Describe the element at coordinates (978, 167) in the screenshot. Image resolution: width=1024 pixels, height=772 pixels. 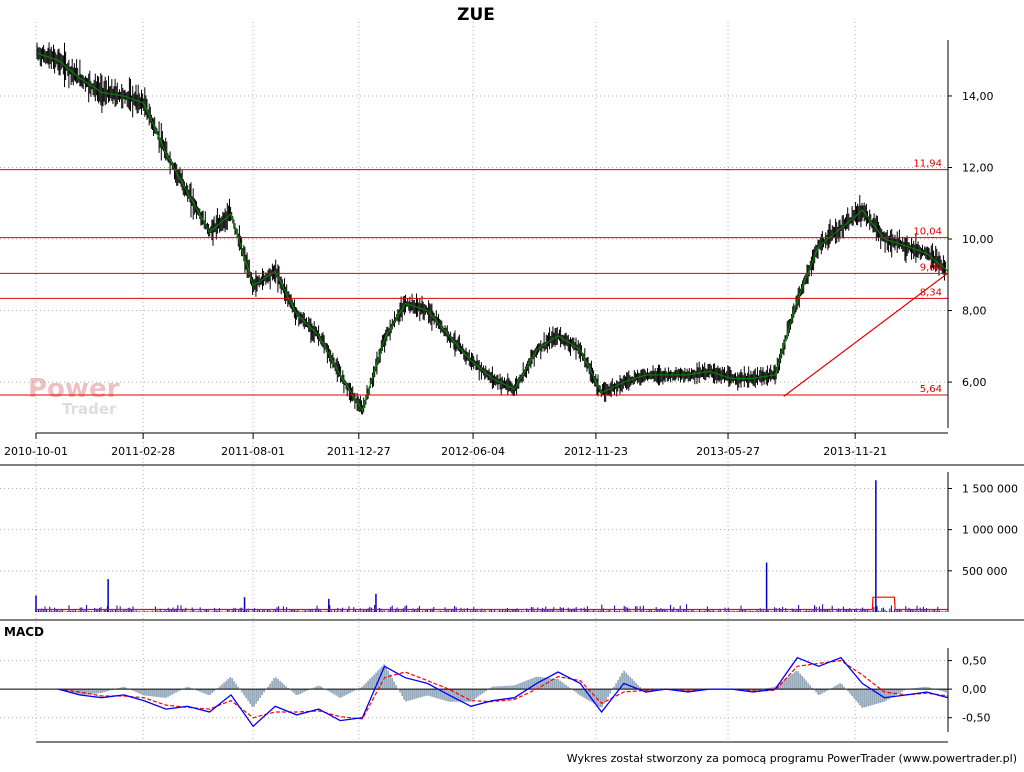
I see `price-ylabel-1: 12,00` at that location.